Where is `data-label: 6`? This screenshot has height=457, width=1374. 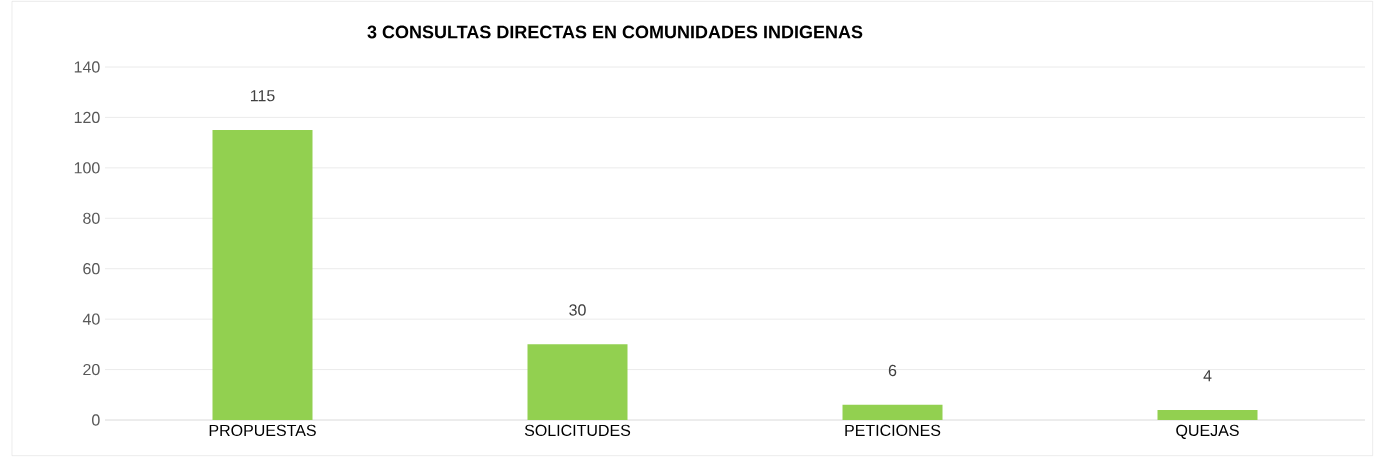
data-label: 6 is located at coordinates (892, 370).